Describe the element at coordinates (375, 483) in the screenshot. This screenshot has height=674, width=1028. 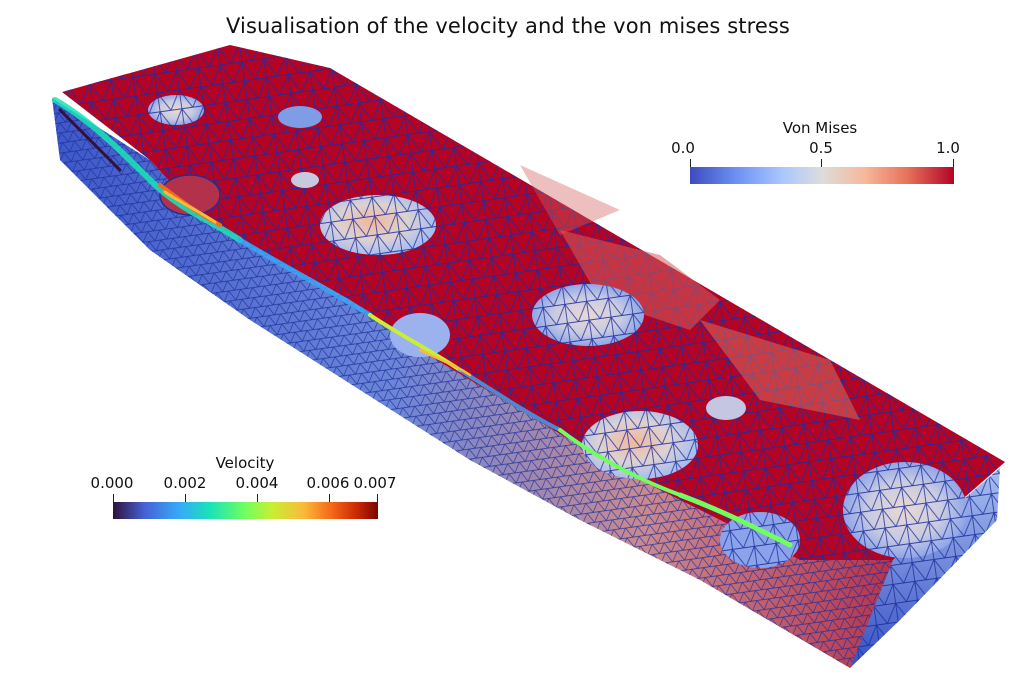
I see `velocity-tick-4: 0.007` at that location.